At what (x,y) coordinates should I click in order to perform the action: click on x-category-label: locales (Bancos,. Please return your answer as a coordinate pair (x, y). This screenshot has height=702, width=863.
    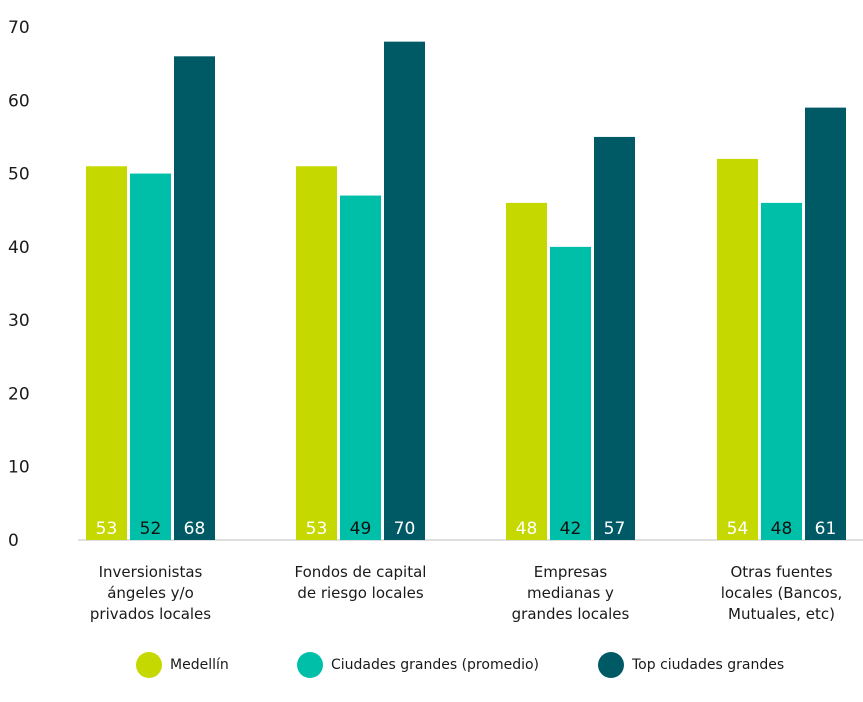
    Looking at the image, I should click on (782, 593).